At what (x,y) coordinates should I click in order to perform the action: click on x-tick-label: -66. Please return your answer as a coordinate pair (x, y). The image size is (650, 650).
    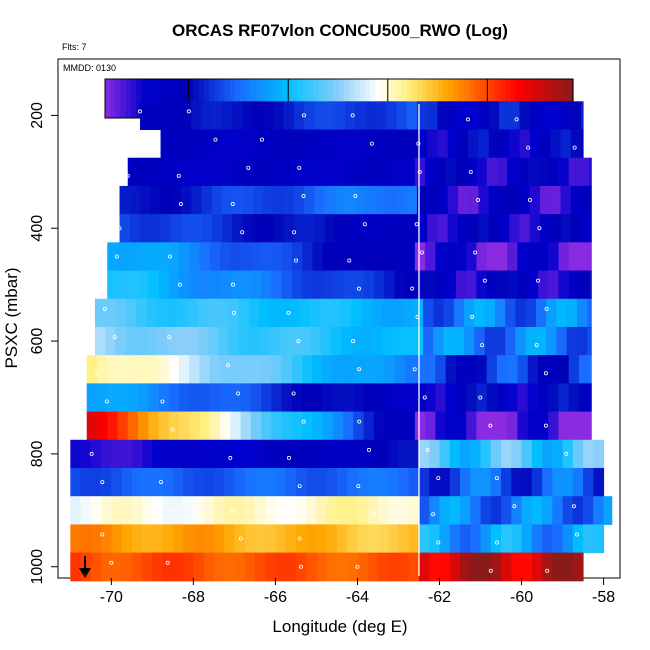
    Looking at the image, I should click on (275, 597).